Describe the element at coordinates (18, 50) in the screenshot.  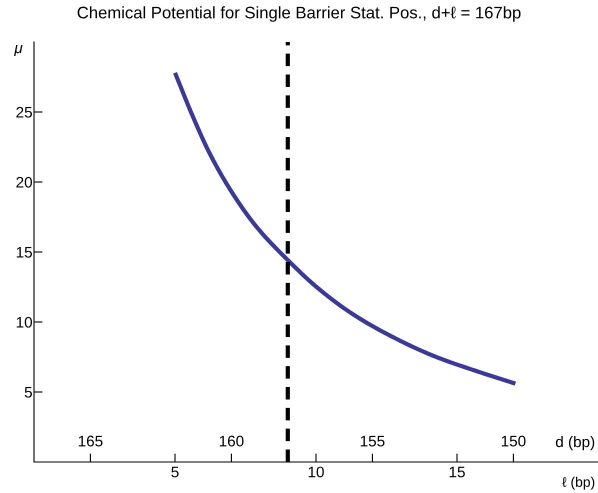
I see `y-axis-title: μ` at that location.